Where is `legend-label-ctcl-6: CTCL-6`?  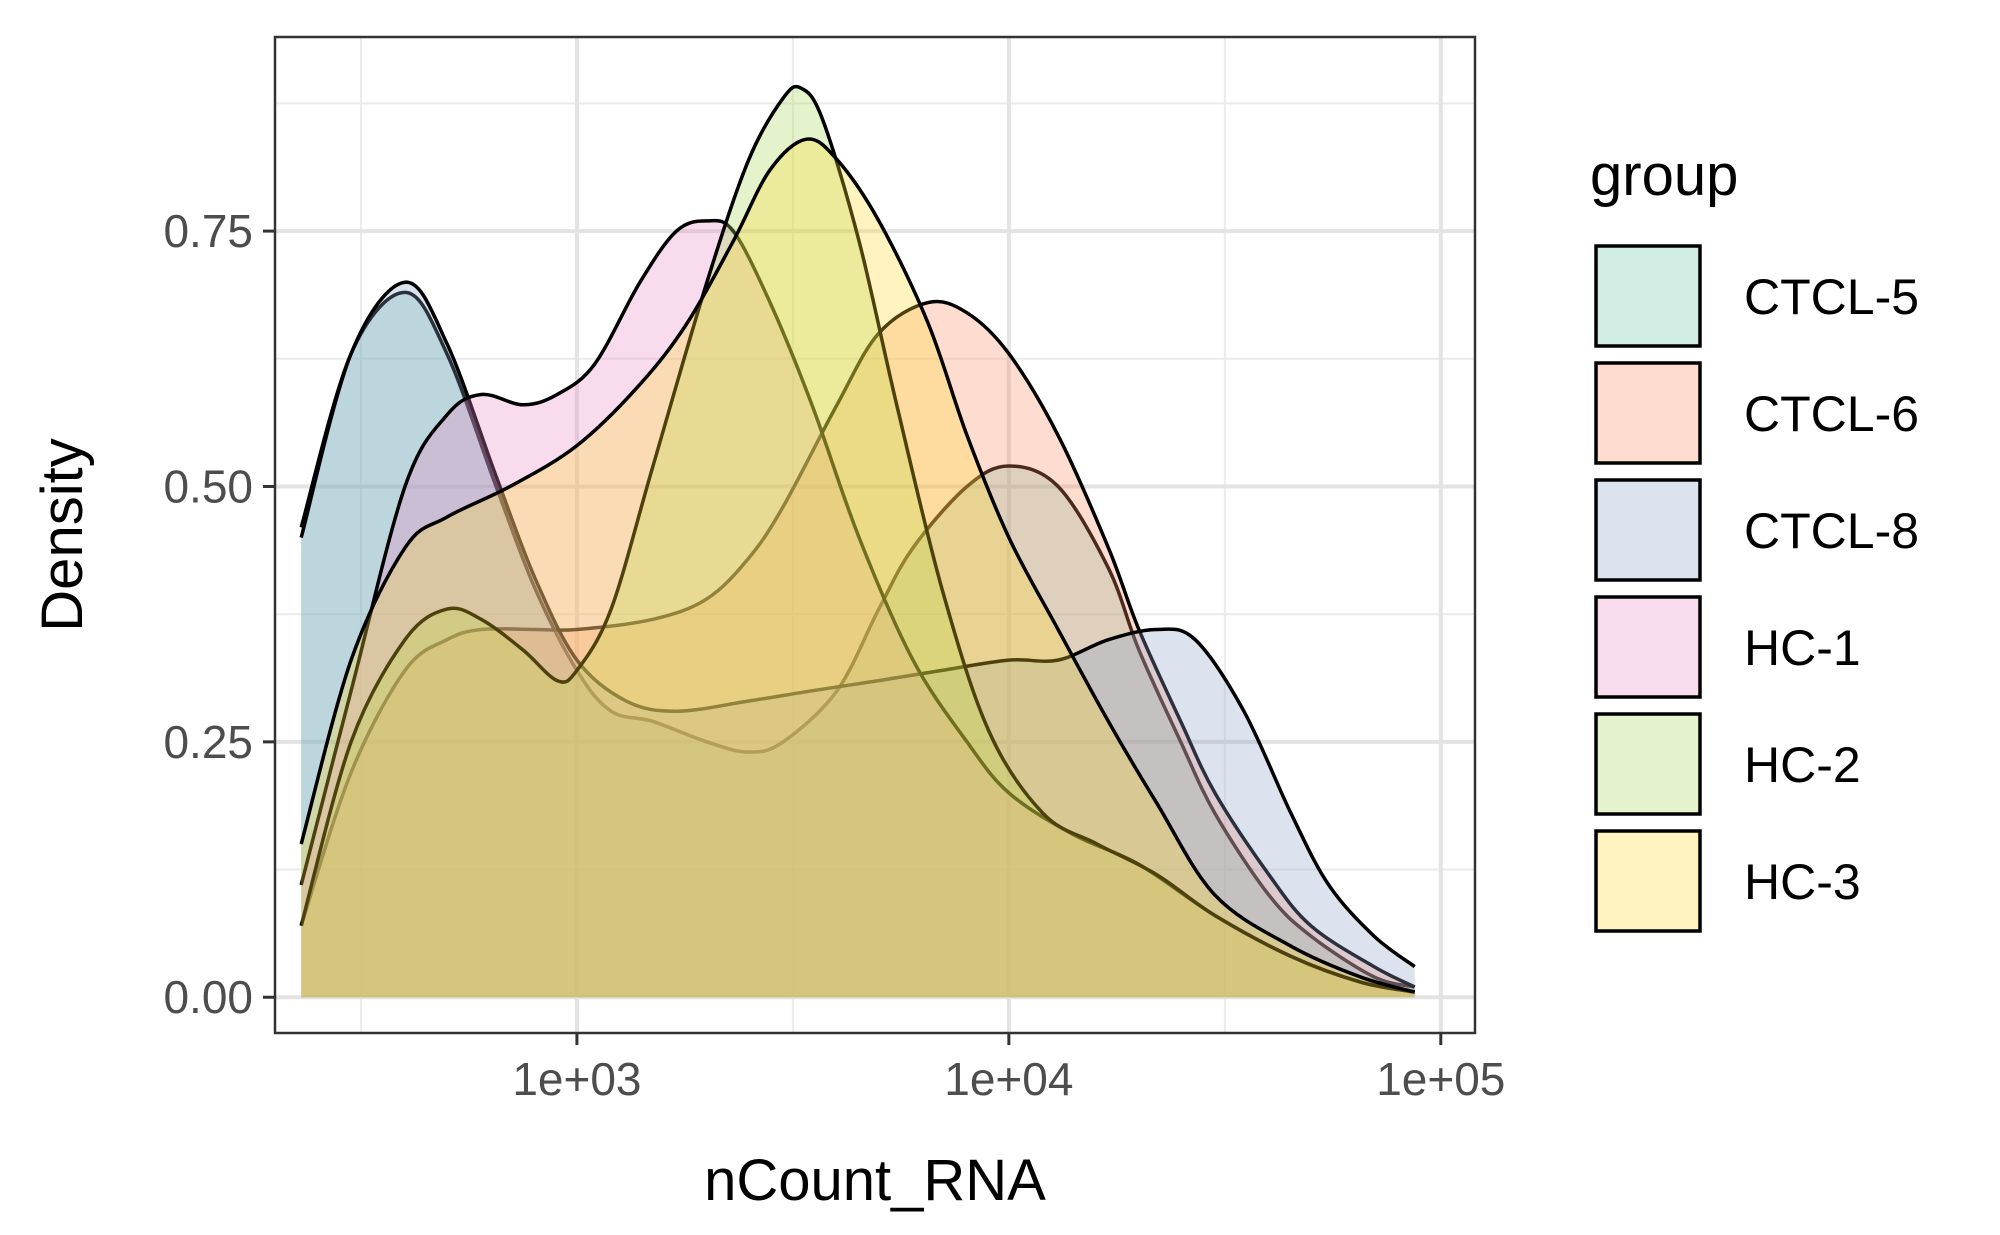
legend-label-ctcl-6: CTCL-6 is located at coordinates (1831, 414).